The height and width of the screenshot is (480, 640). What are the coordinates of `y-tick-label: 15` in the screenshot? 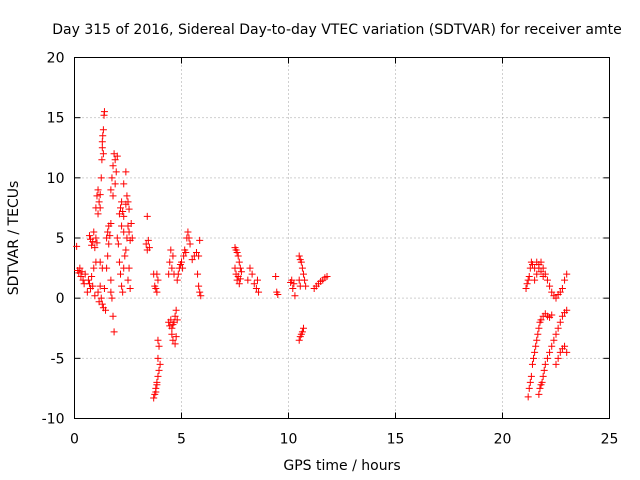 It's located at (56, 119).